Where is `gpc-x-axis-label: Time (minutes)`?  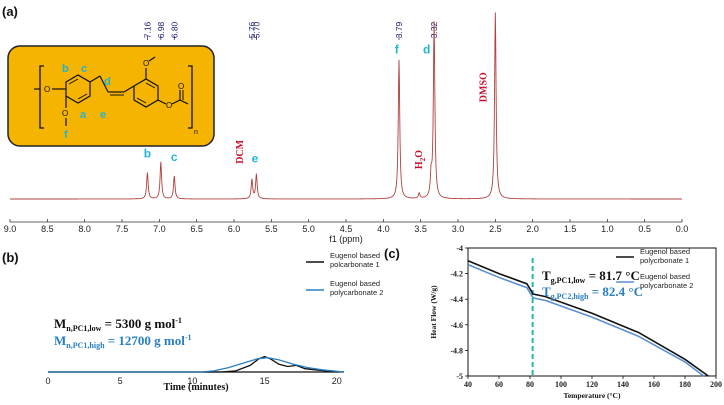 gpc-x-axis-label: Time (minutes) is located at coordinates (195, 387).